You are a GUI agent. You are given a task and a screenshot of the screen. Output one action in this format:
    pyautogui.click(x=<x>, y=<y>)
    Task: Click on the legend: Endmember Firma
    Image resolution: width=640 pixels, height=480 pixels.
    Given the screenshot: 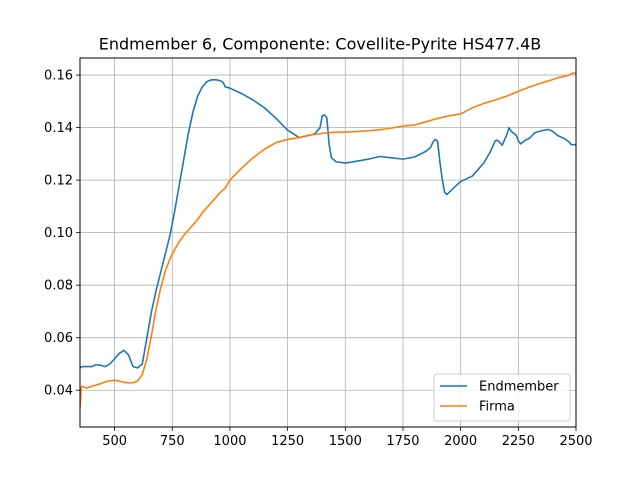 What is the action you would take?
    pyautogui.click(x=502, y=397)
    